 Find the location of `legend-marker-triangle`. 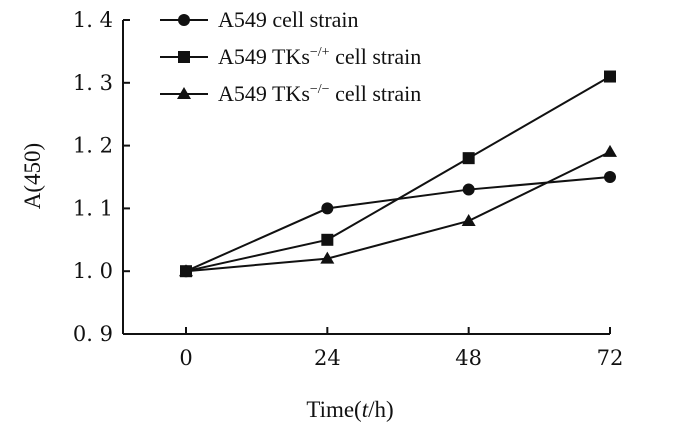

legend-marker-triangle is located at coordinates (184, 93).